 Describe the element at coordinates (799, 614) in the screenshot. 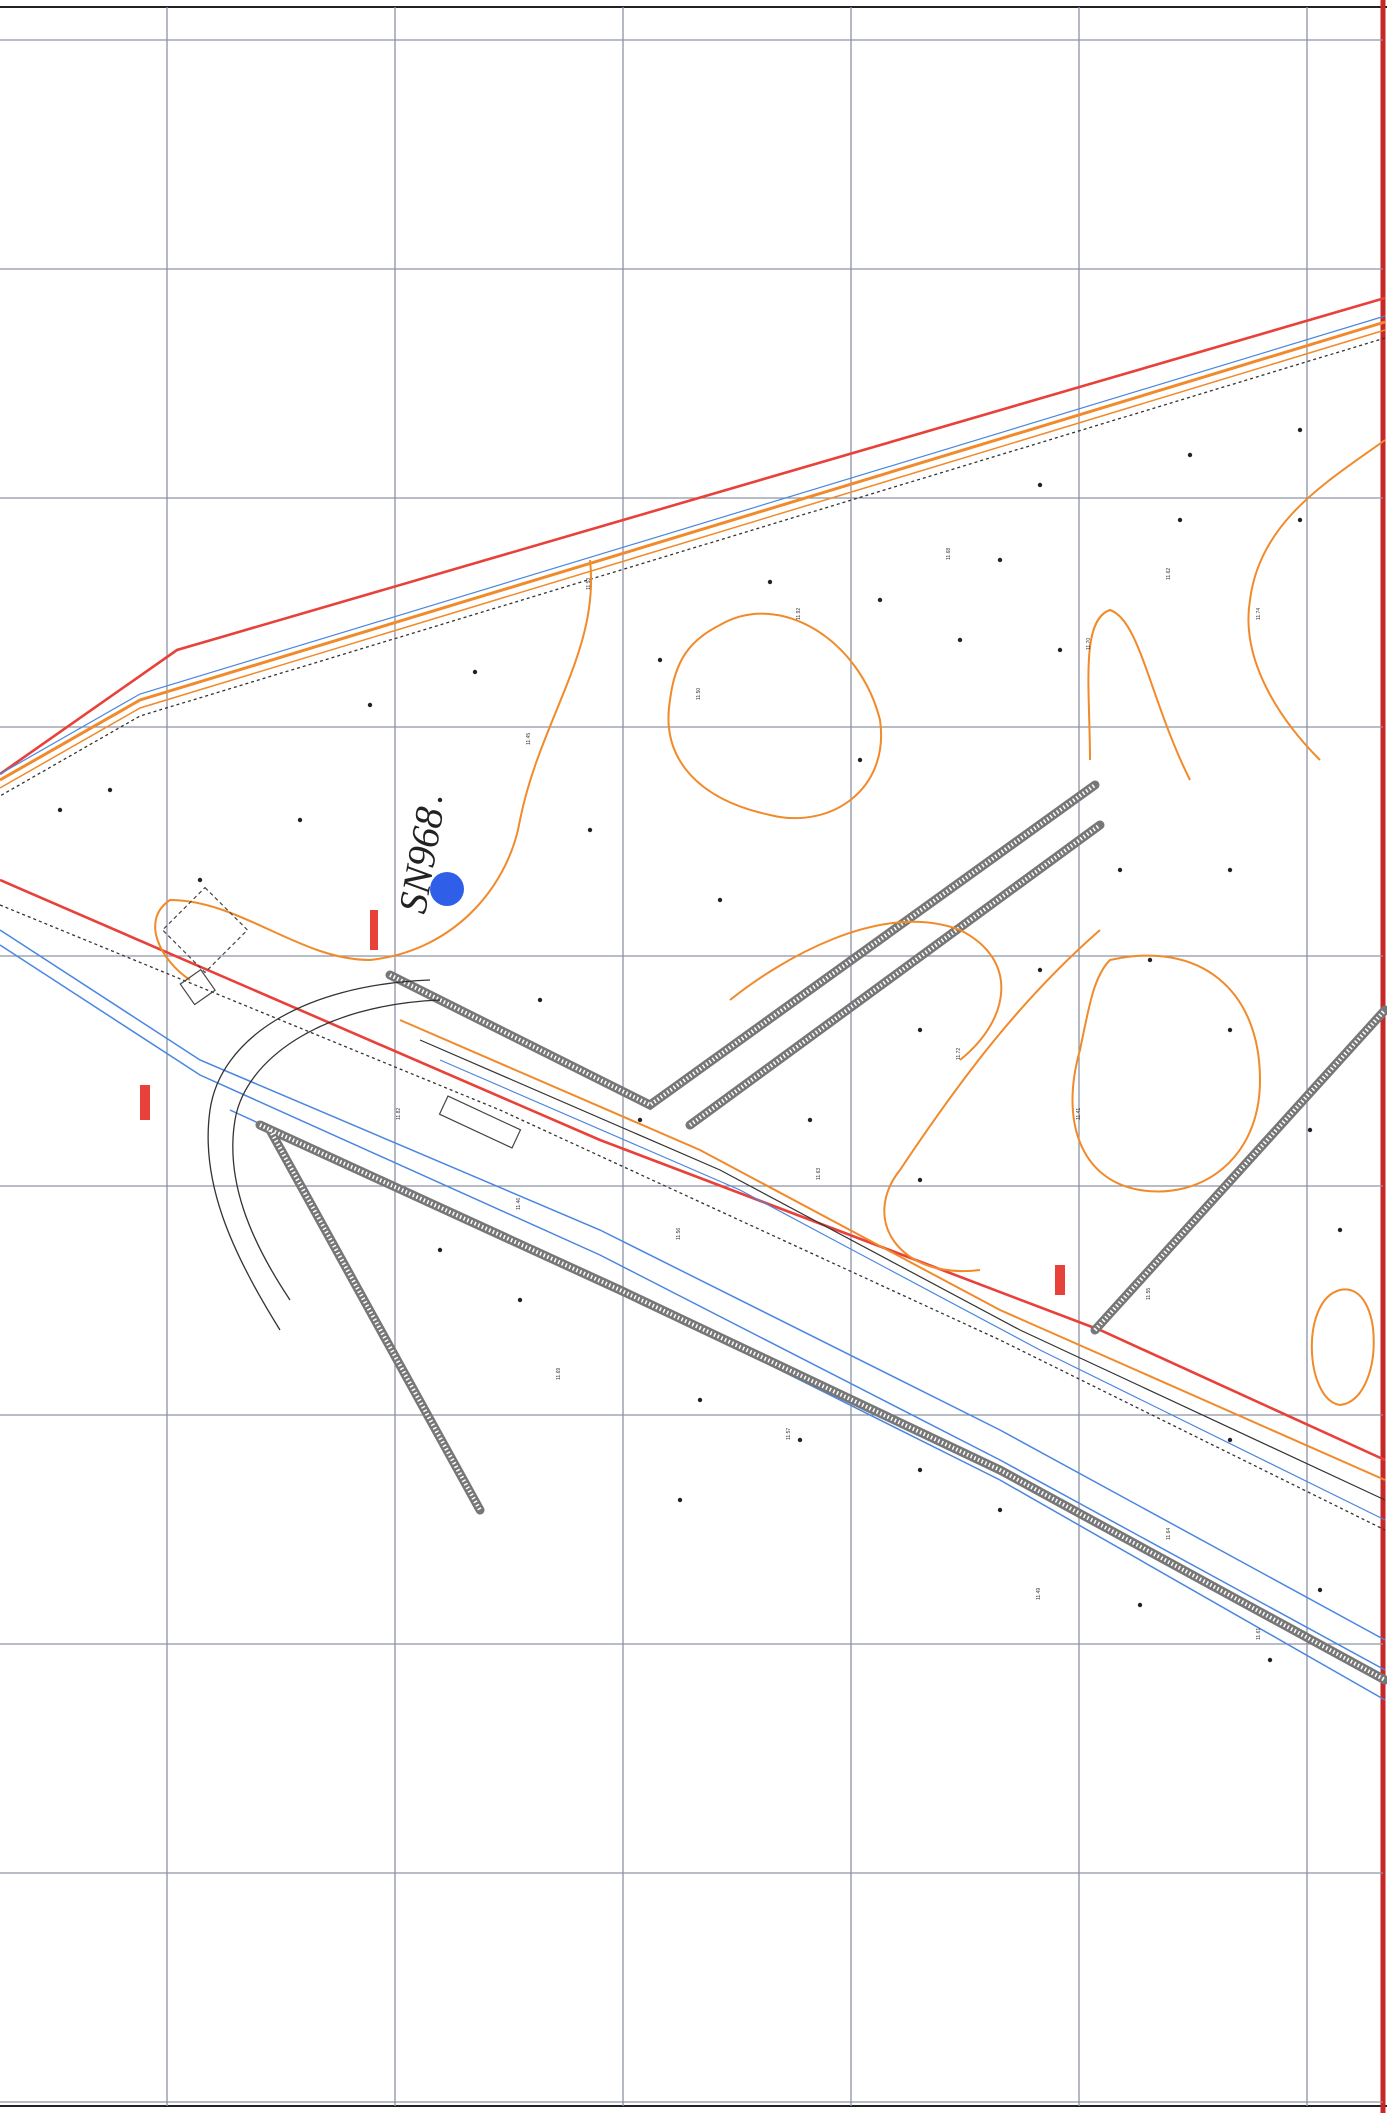

I see `elevation-label: 11.92` at that location.